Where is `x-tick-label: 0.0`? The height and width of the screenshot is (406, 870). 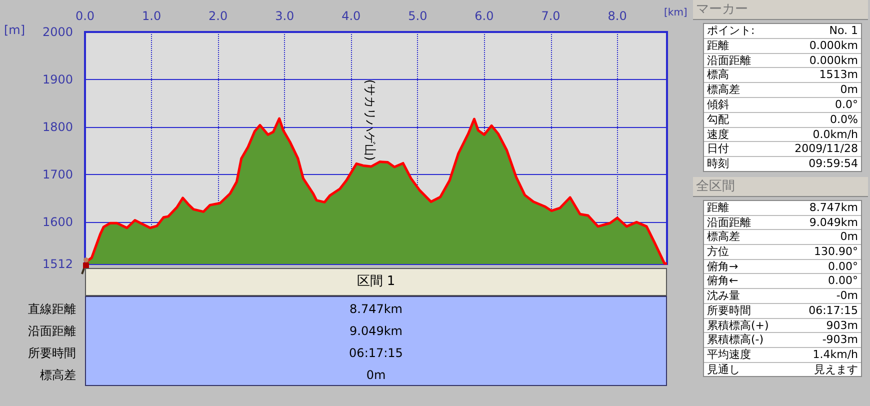 x-tick-label: 0.0 is located at coordinates (85, 16).